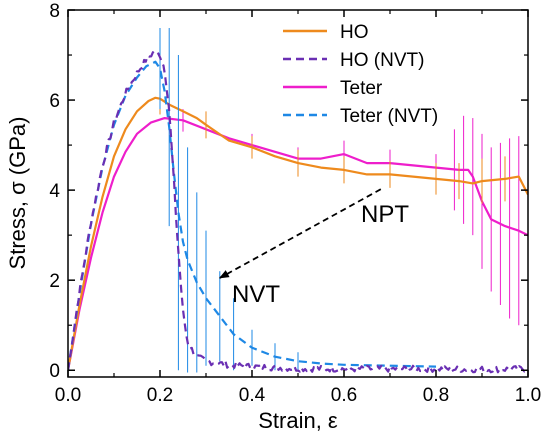 The width and height of the screenshot is (545, 437). I want to click on annotation-arrow, so click(300, 233).